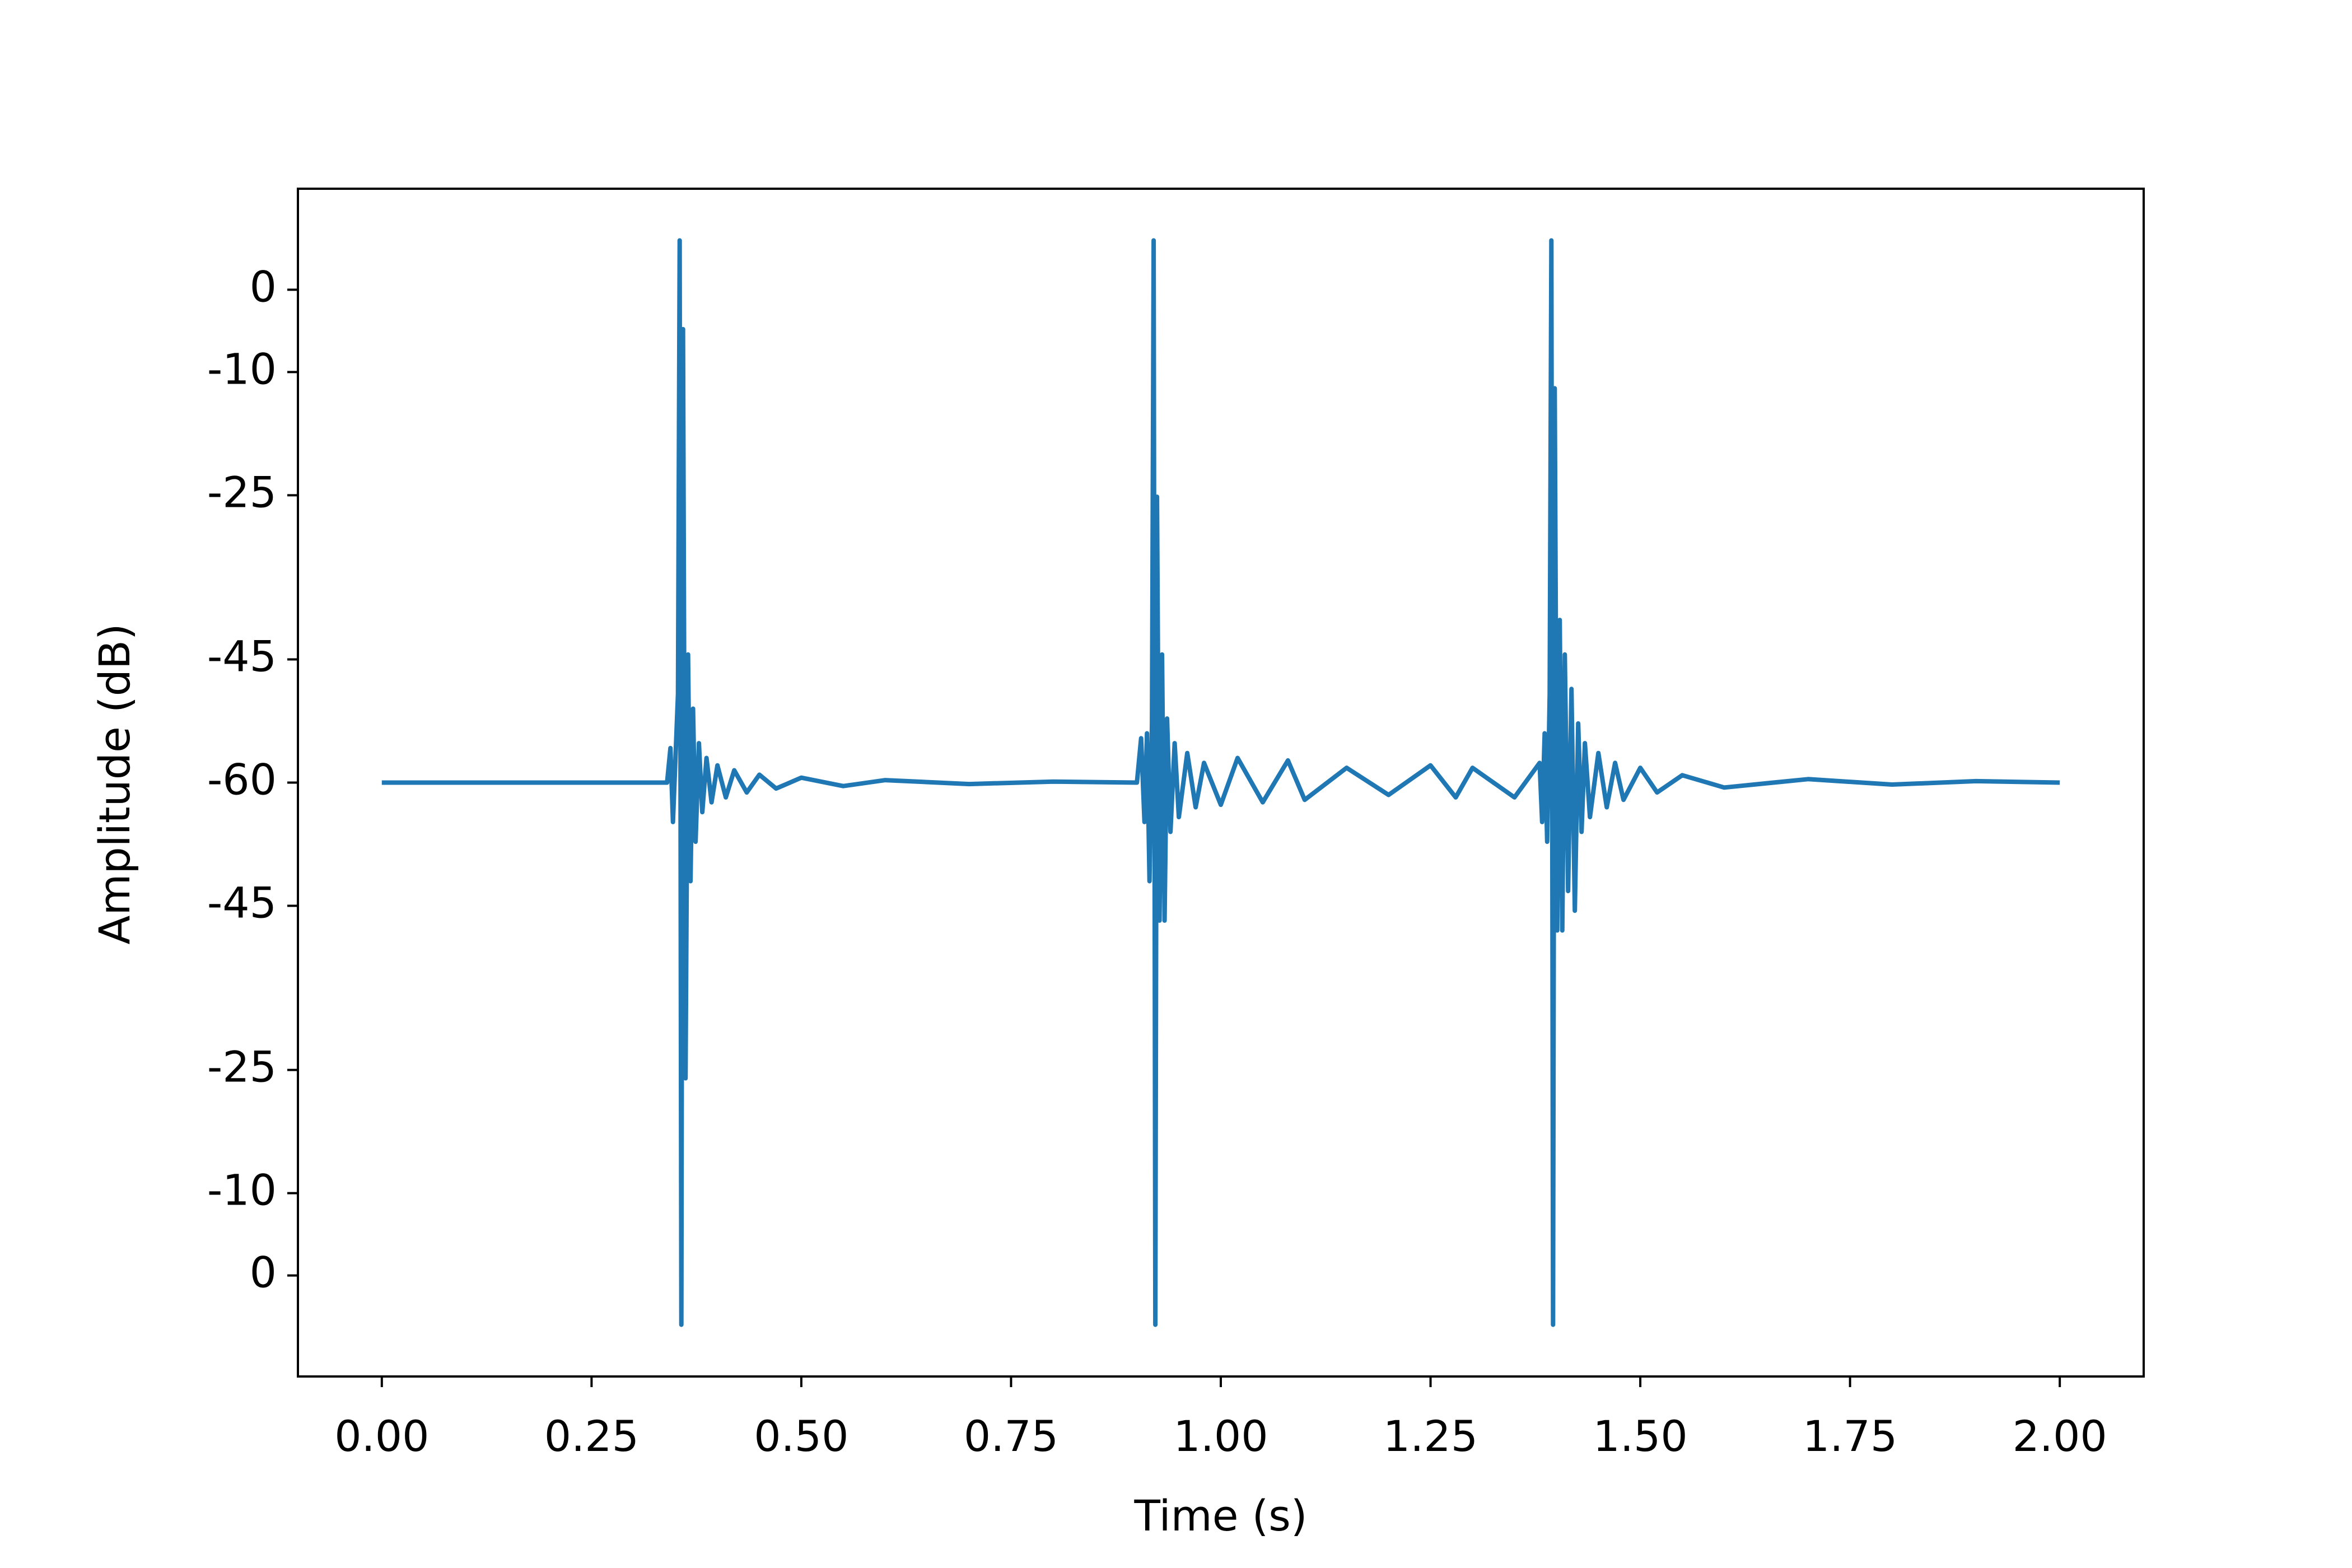  What do you see at coordinates (242, 779) in the screenshot?
I see `y-tick-label: -60` at bounding box center [242, 779].